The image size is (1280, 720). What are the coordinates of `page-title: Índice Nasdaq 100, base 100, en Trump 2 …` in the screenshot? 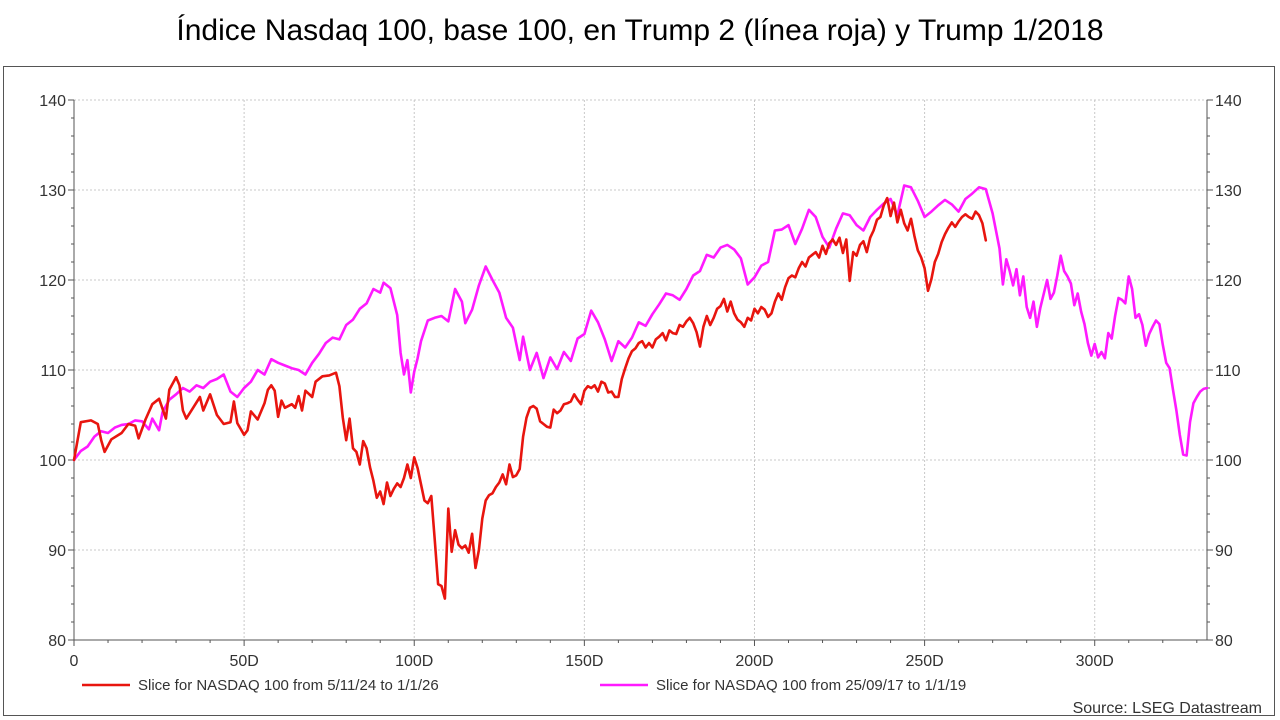 It's located at (640, 30).